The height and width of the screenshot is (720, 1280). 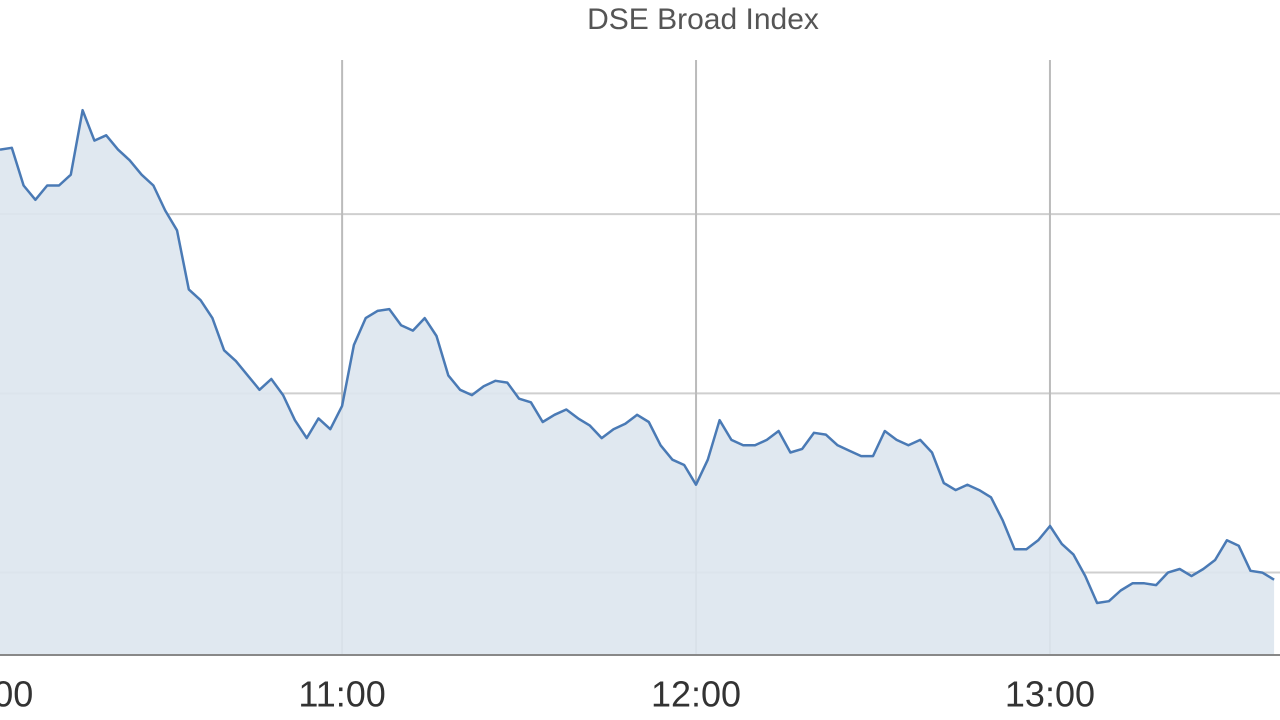 What do you see at coordinates (16, 694) in the screenshot?
I see `x-tick-label: 10:00` at bounding box center [16, 694].